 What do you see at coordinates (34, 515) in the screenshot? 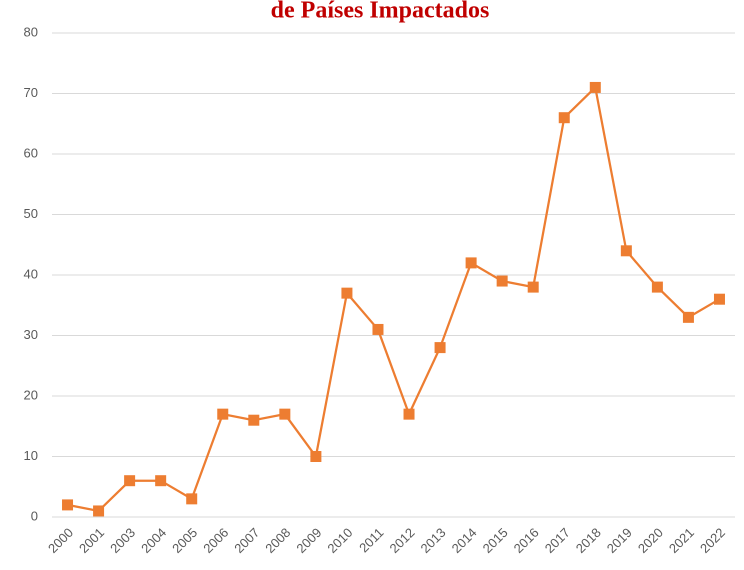
I see `y-tick-label: 0` at bounding box center [34, 515].